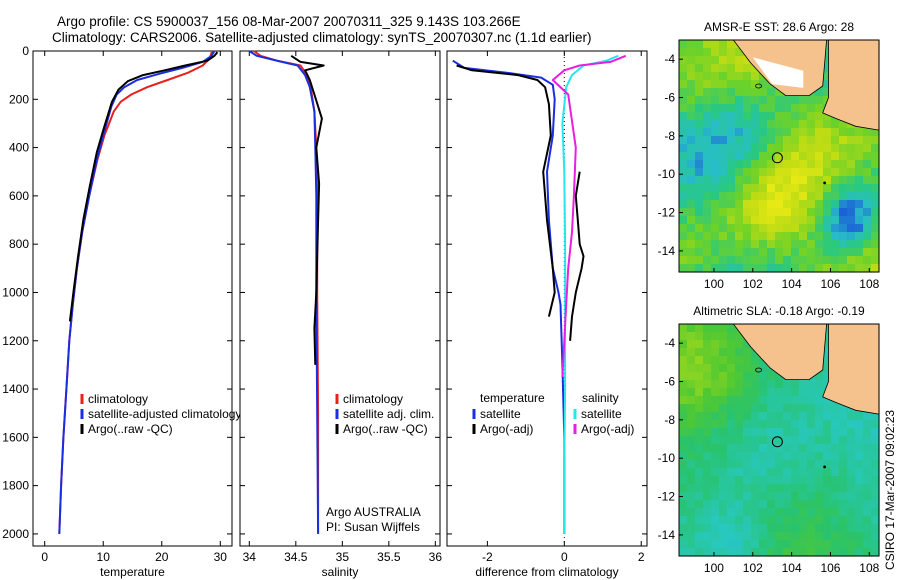  I want to click on sla-map-christmas-island, so click(825, 467).